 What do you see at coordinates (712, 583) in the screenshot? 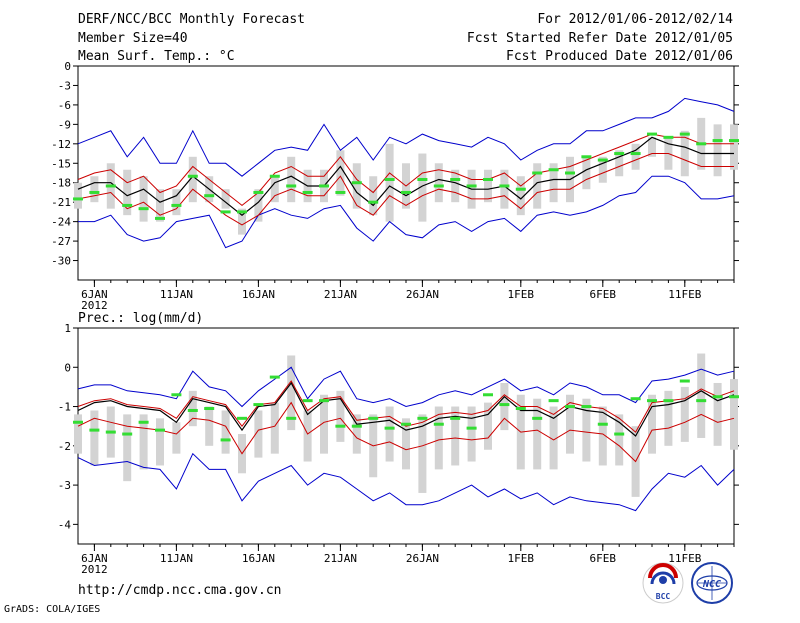
I see `ncc-logo: NCC` at bounding box center [712, 583].